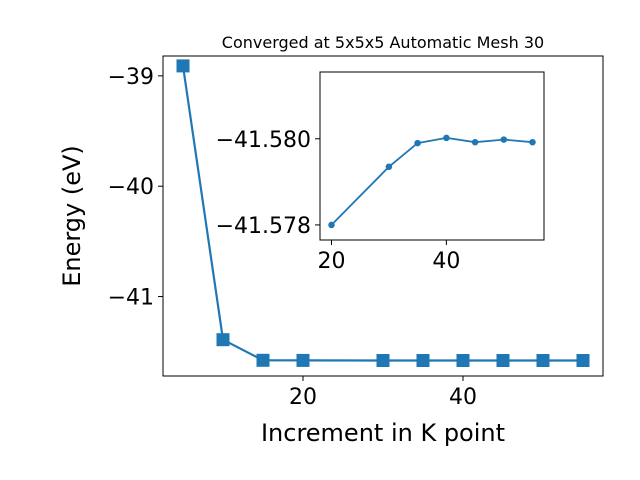 The height and width of the screenshot is (480, 640). Describe the element at coordinates (131, 298) in the screenshot. I see `main-y-tick-label-2: −41` at that location.